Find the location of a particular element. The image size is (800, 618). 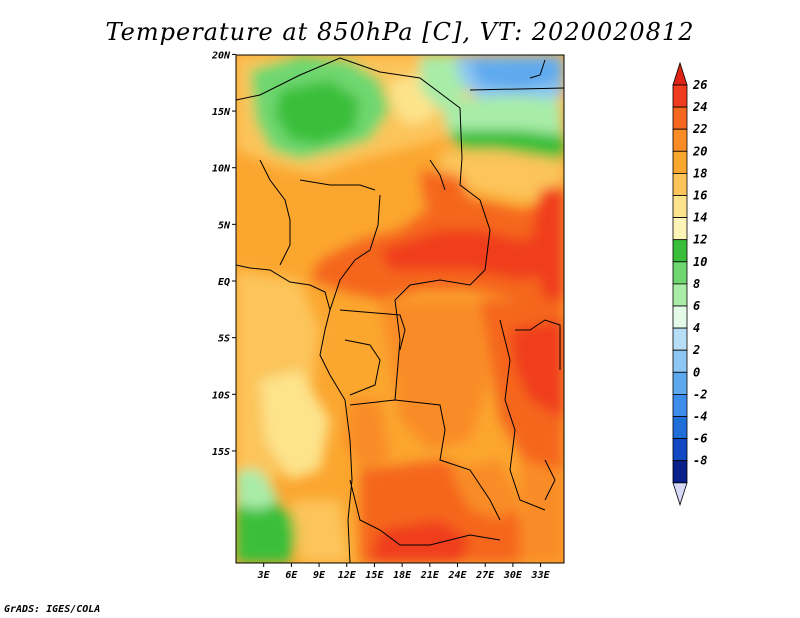

lat-label: 10S is located at coordinates (221, 395).